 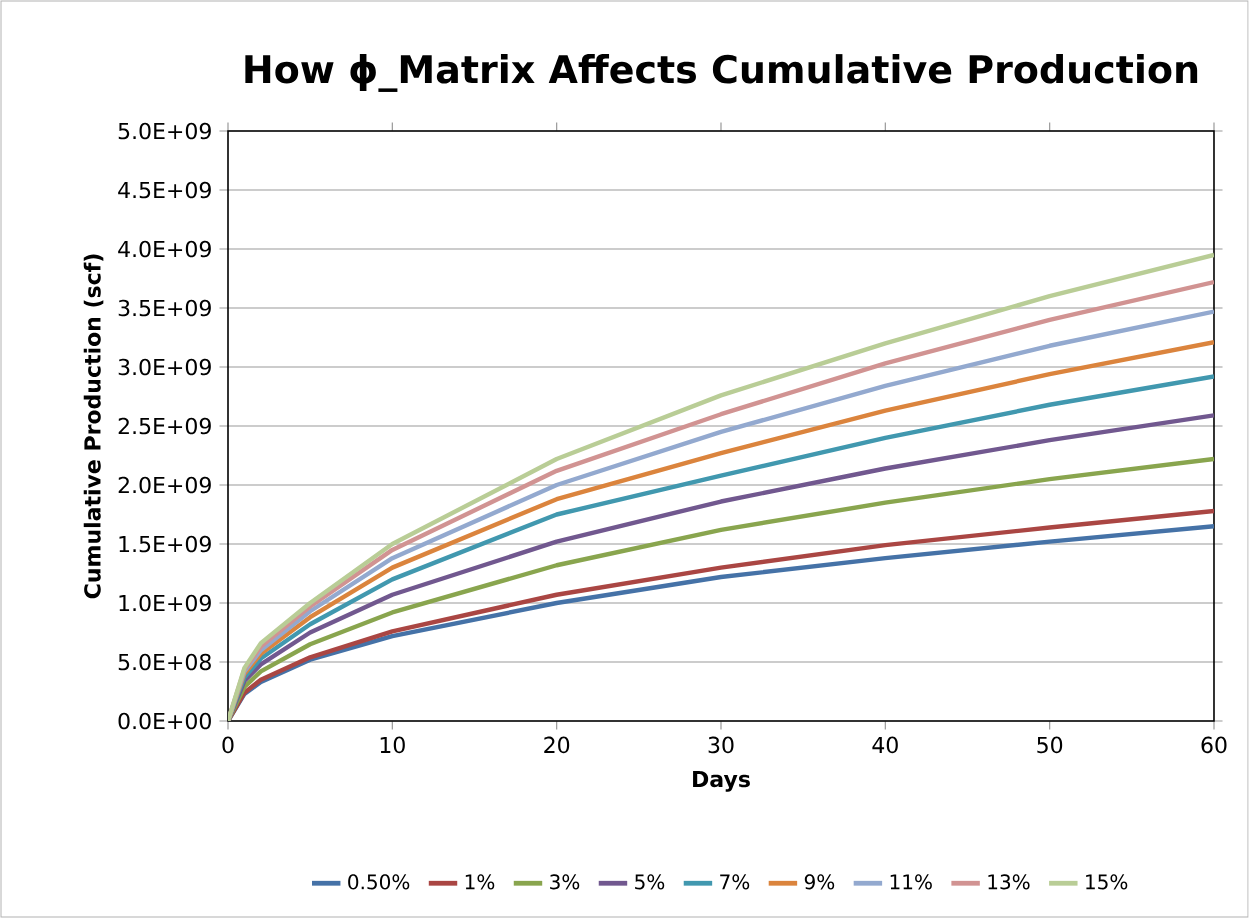 I want to click on y-tick-label: 0.0E+00, so click(x=164, y=721).